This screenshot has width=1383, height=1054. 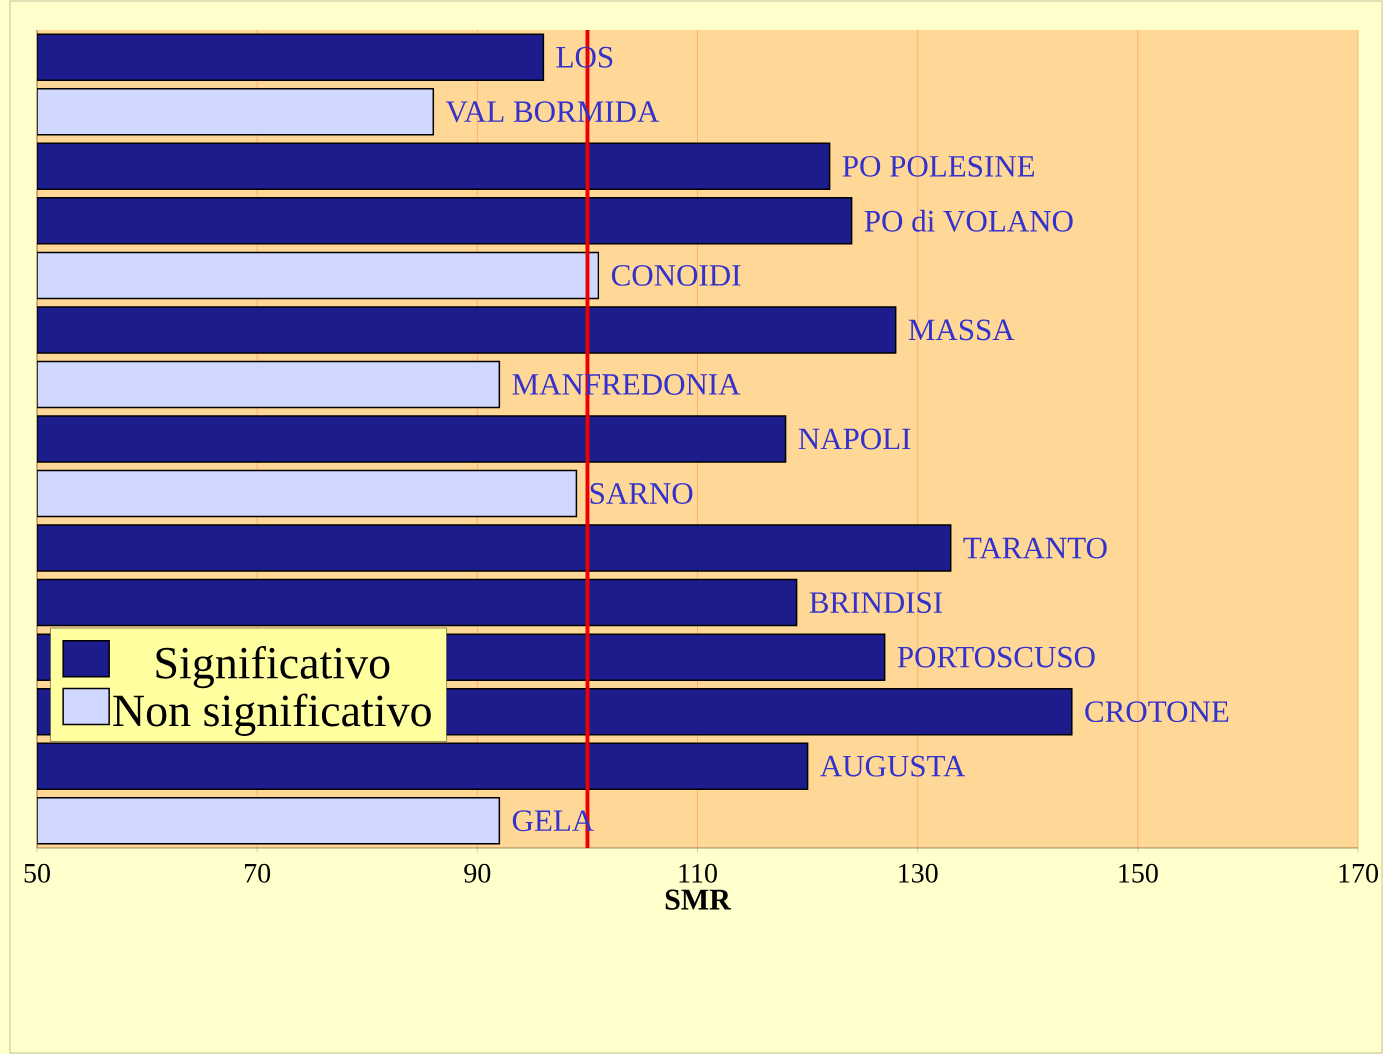 I want to click on x-tick-label: 50, so click(x=37, y=873).